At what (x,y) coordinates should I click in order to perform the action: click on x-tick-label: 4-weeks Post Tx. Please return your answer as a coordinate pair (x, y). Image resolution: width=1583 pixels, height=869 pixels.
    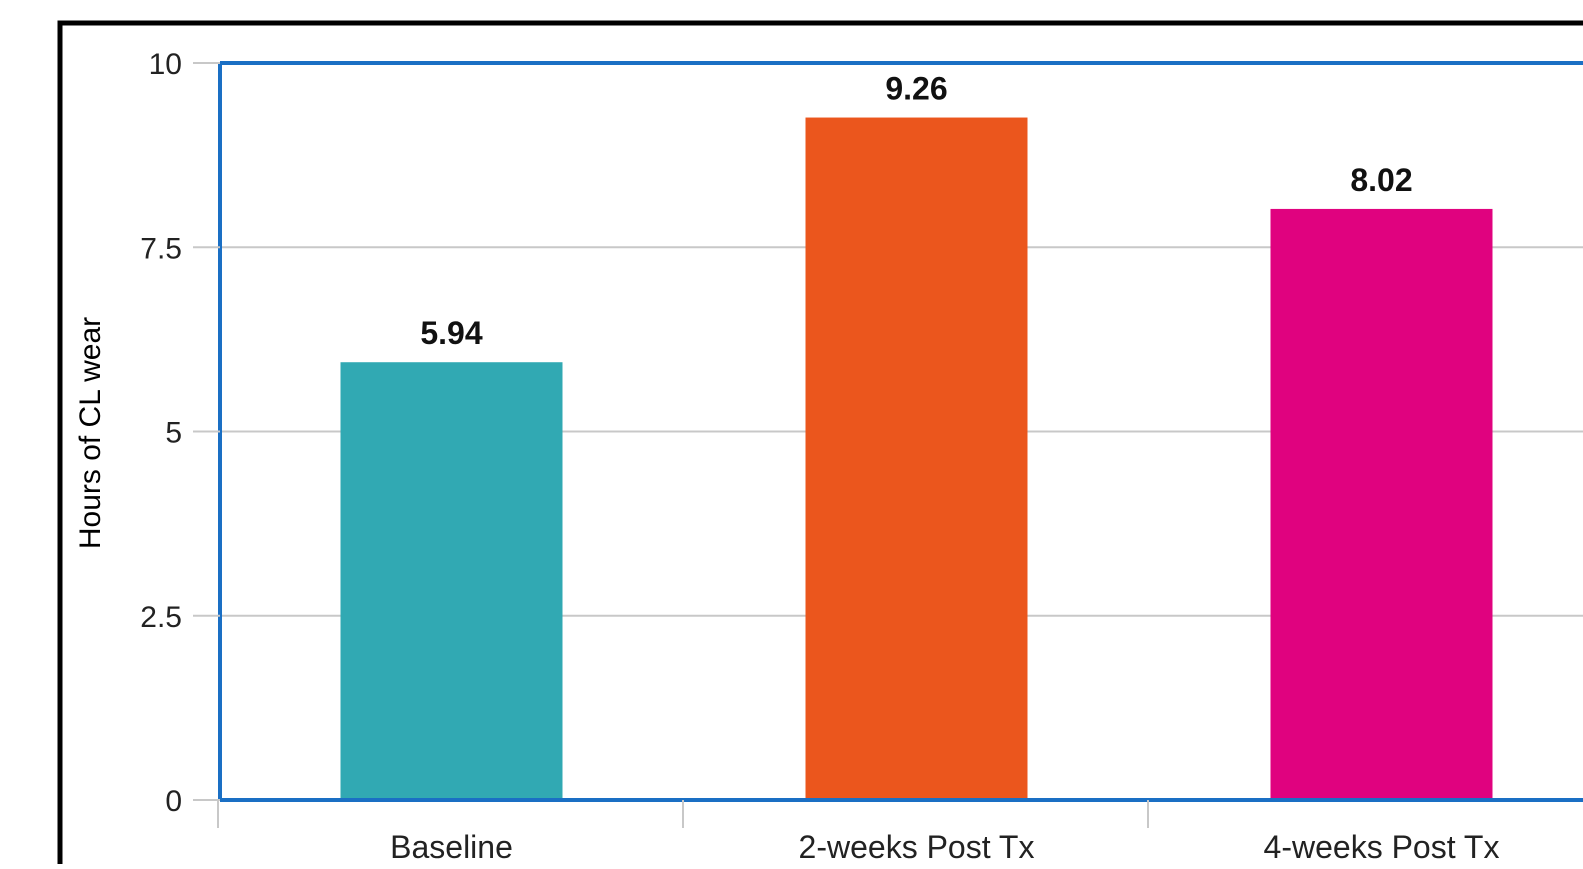
    Looking at the image, I should click on (1382, 846).